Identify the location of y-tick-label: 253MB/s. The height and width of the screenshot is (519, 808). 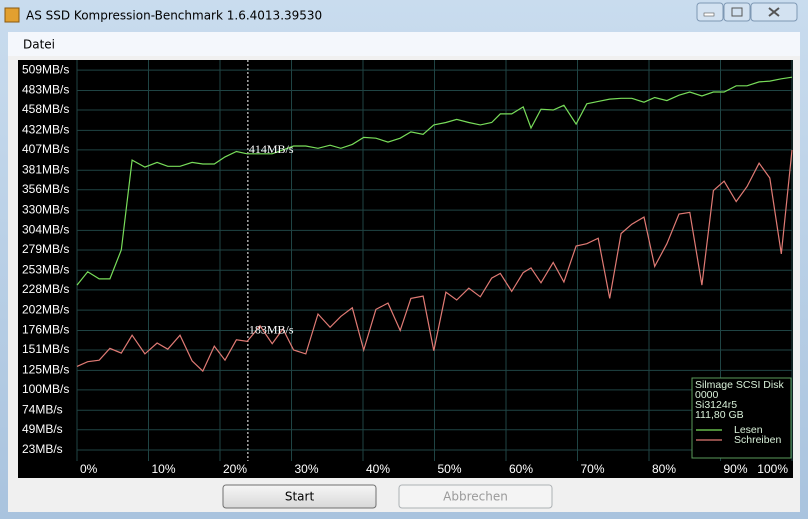
(45, 269).